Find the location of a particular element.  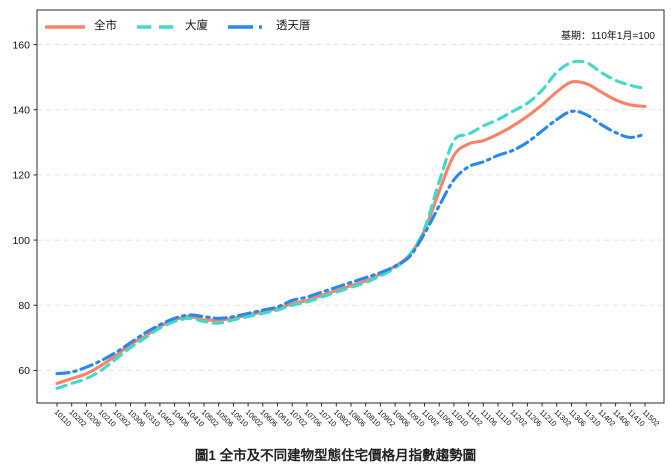

y-tick-label: 60 is located at coordinates (24, 371).